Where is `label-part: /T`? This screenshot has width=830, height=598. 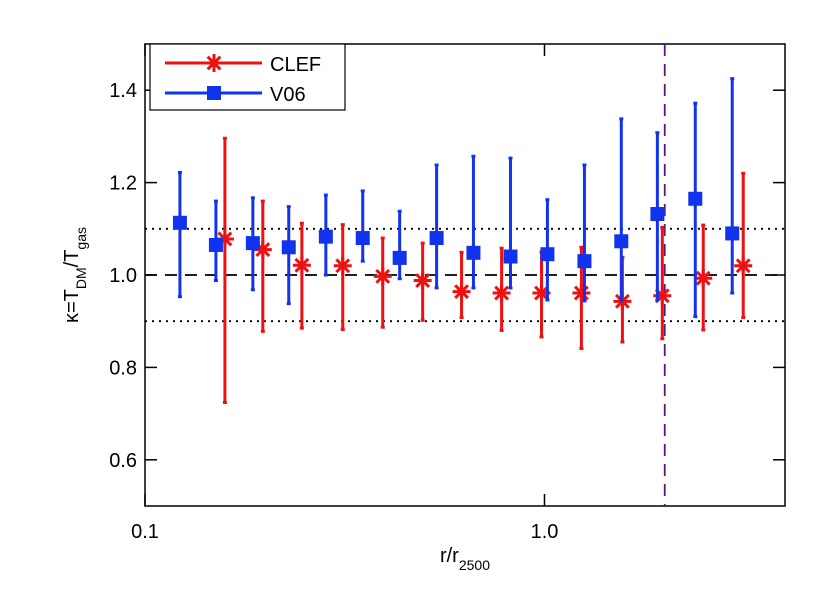 label-part: /T is located at coordinates (72, 259).